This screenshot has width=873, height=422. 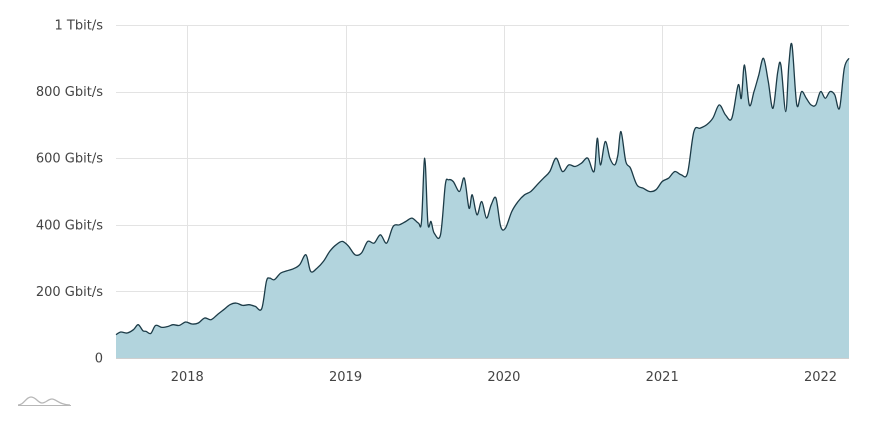 What do you see at coordinates (79, 26) in the screenshot?
I see `y-tick-label: 1 Tbit/s` at bounding box center [79, 26].